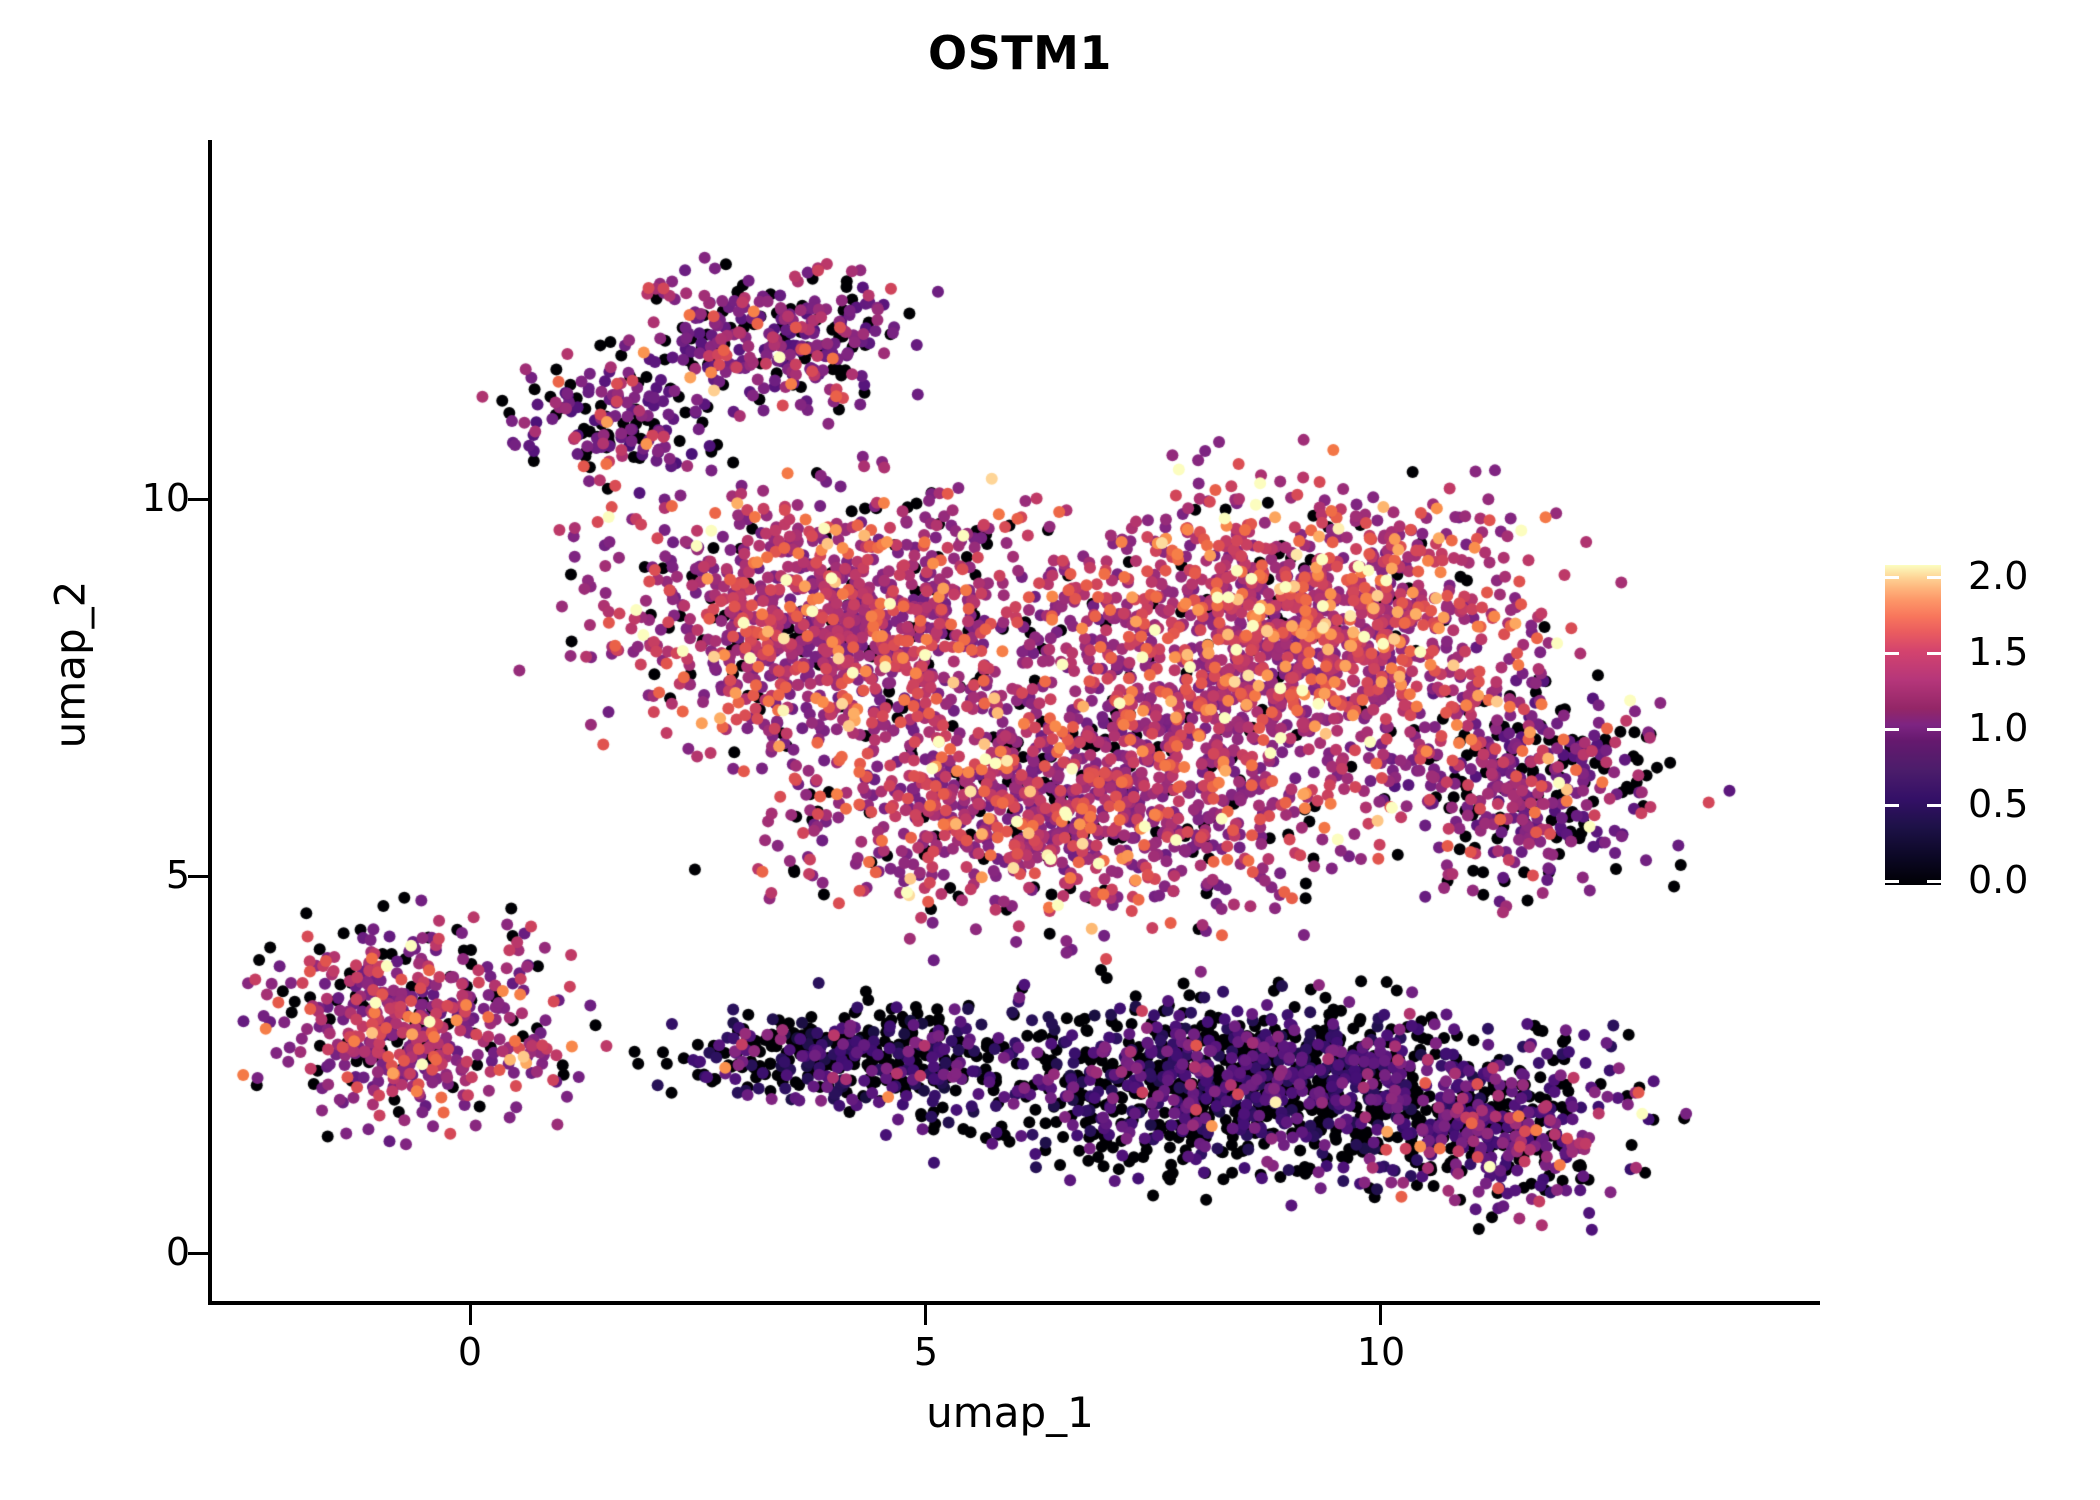 Image resolution: width=2100 pixels, height=1500 pixels. What do you see at coordinates (1998, 576) in the screenshot?
I see `colorbar-label-2: 2.0` at bounding box center [1998, 576].